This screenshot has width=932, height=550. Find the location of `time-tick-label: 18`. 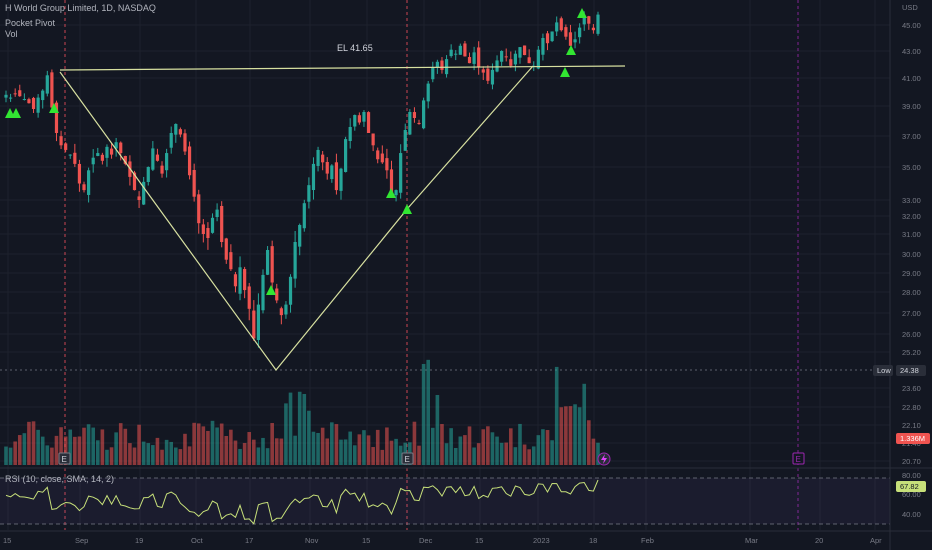

time-tick-label: 18 is located at coordinates (593, 540).